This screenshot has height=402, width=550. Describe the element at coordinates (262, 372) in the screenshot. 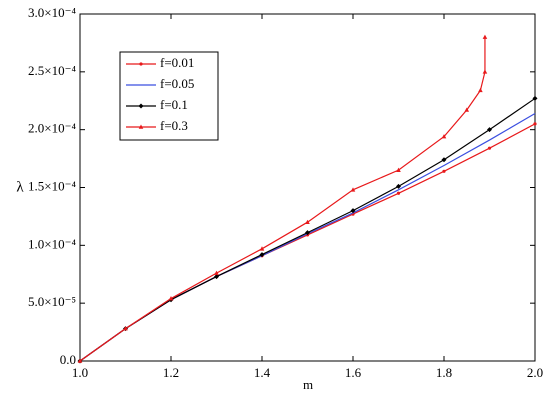

I see `x-tick-label: 1.4` at that location.